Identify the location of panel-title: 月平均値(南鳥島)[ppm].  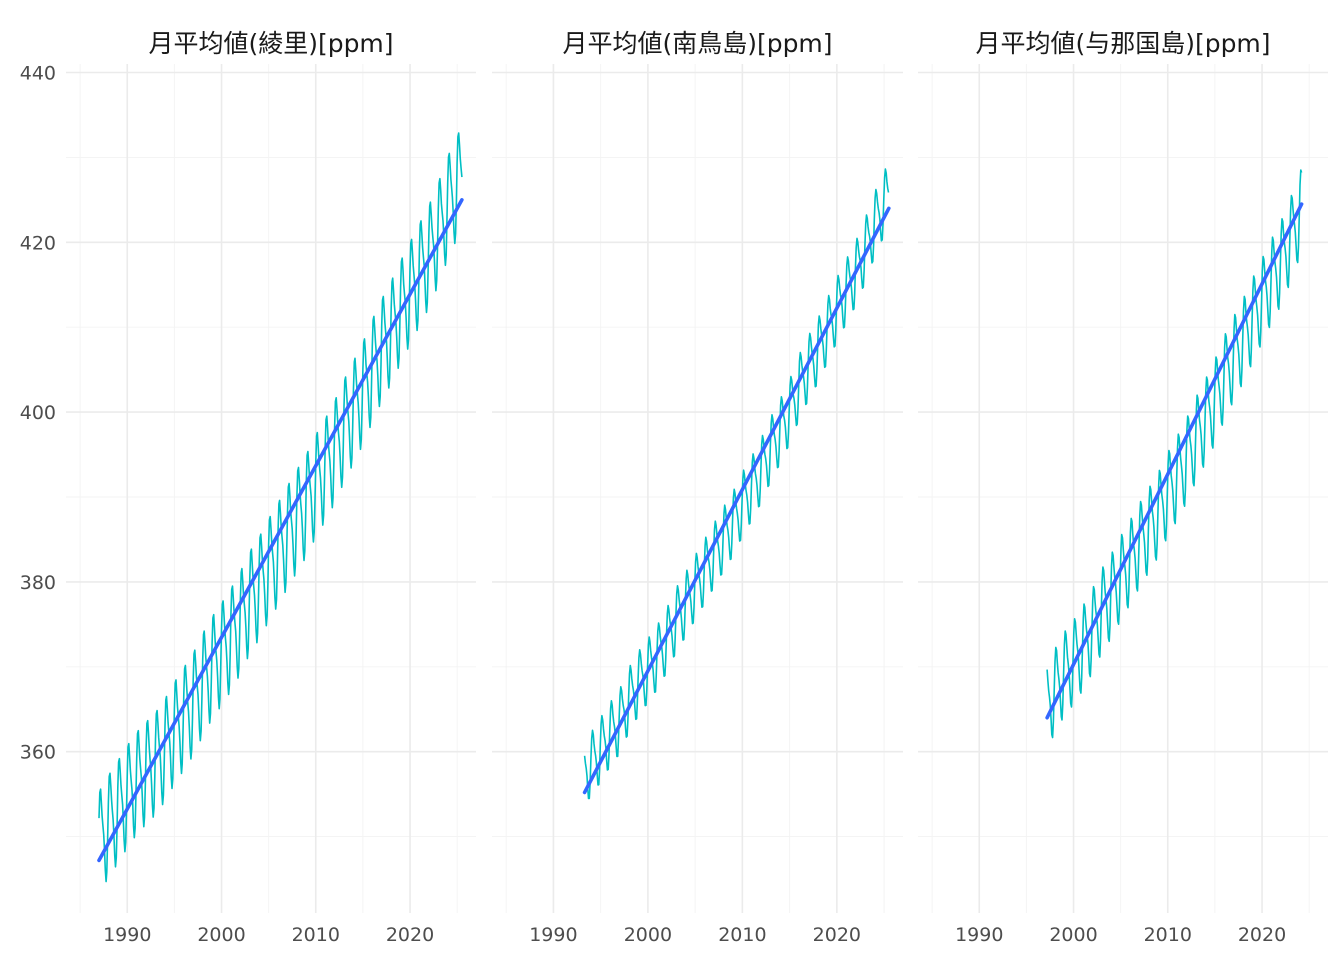
(697, 43).